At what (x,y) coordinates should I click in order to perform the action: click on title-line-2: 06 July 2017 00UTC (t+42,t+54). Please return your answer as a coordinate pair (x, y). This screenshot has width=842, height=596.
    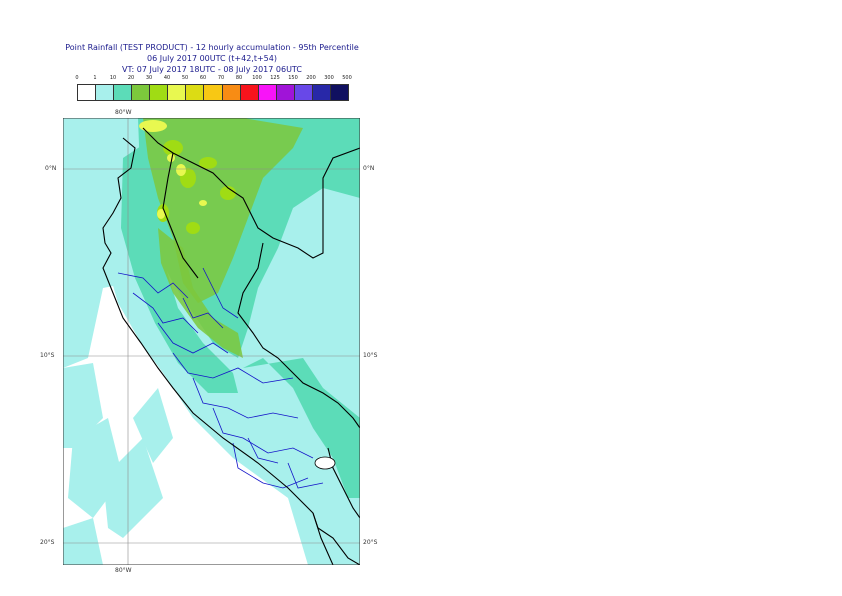
    Looking at the image, I should click on (212, 58).